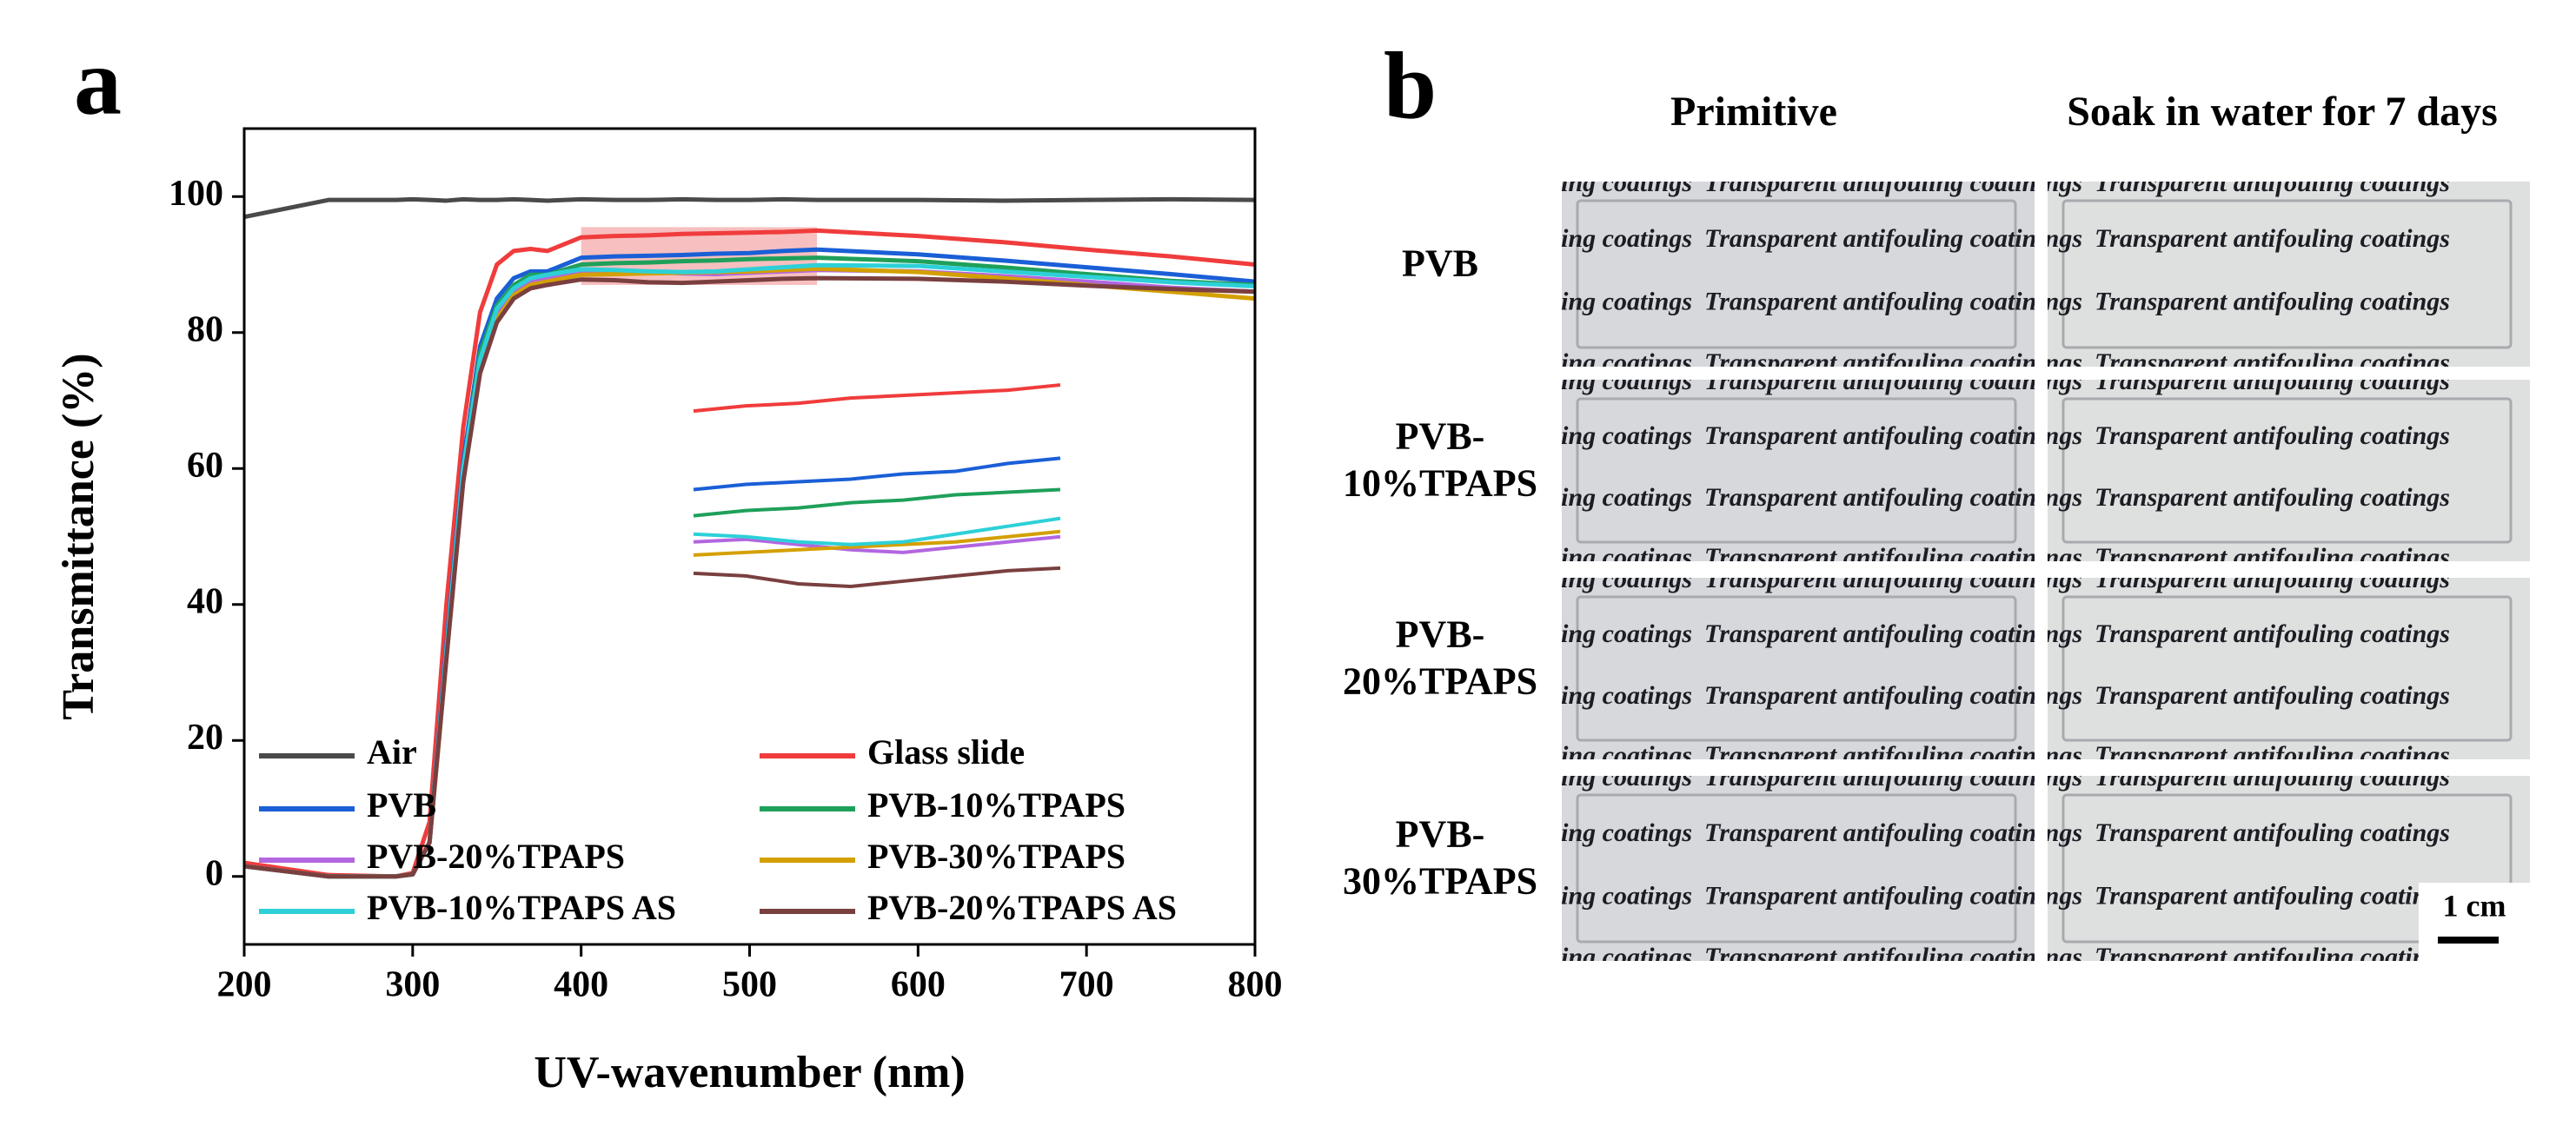 The image size is (2576, 1126). What do you see at coordinates (2282, 112) in the screenshot?
I see `column-header: Soak in water for 7 days` at bounding box center [2282, 112].